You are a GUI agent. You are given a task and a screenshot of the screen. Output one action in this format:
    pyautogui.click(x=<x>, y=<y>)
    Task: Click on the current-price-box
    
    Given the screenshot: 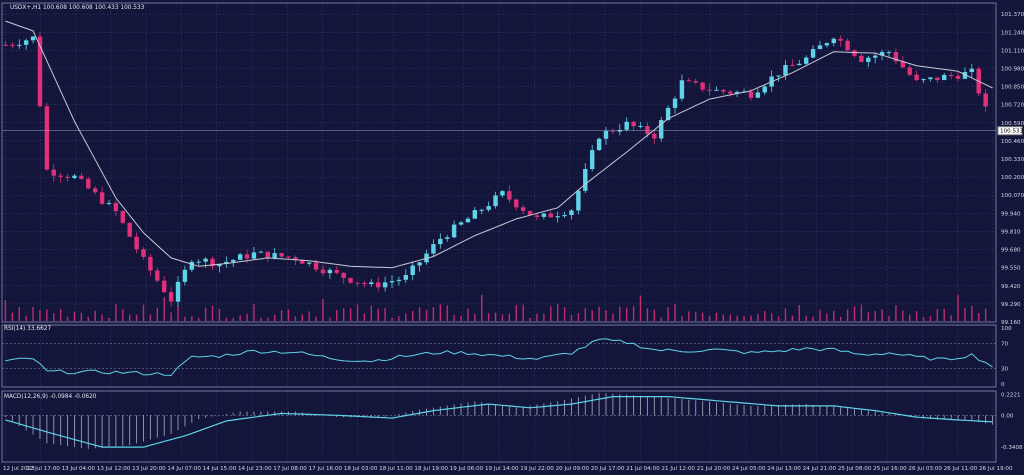 What is the action you would take?
    pyautogui.click(x=1010, y=131)
    